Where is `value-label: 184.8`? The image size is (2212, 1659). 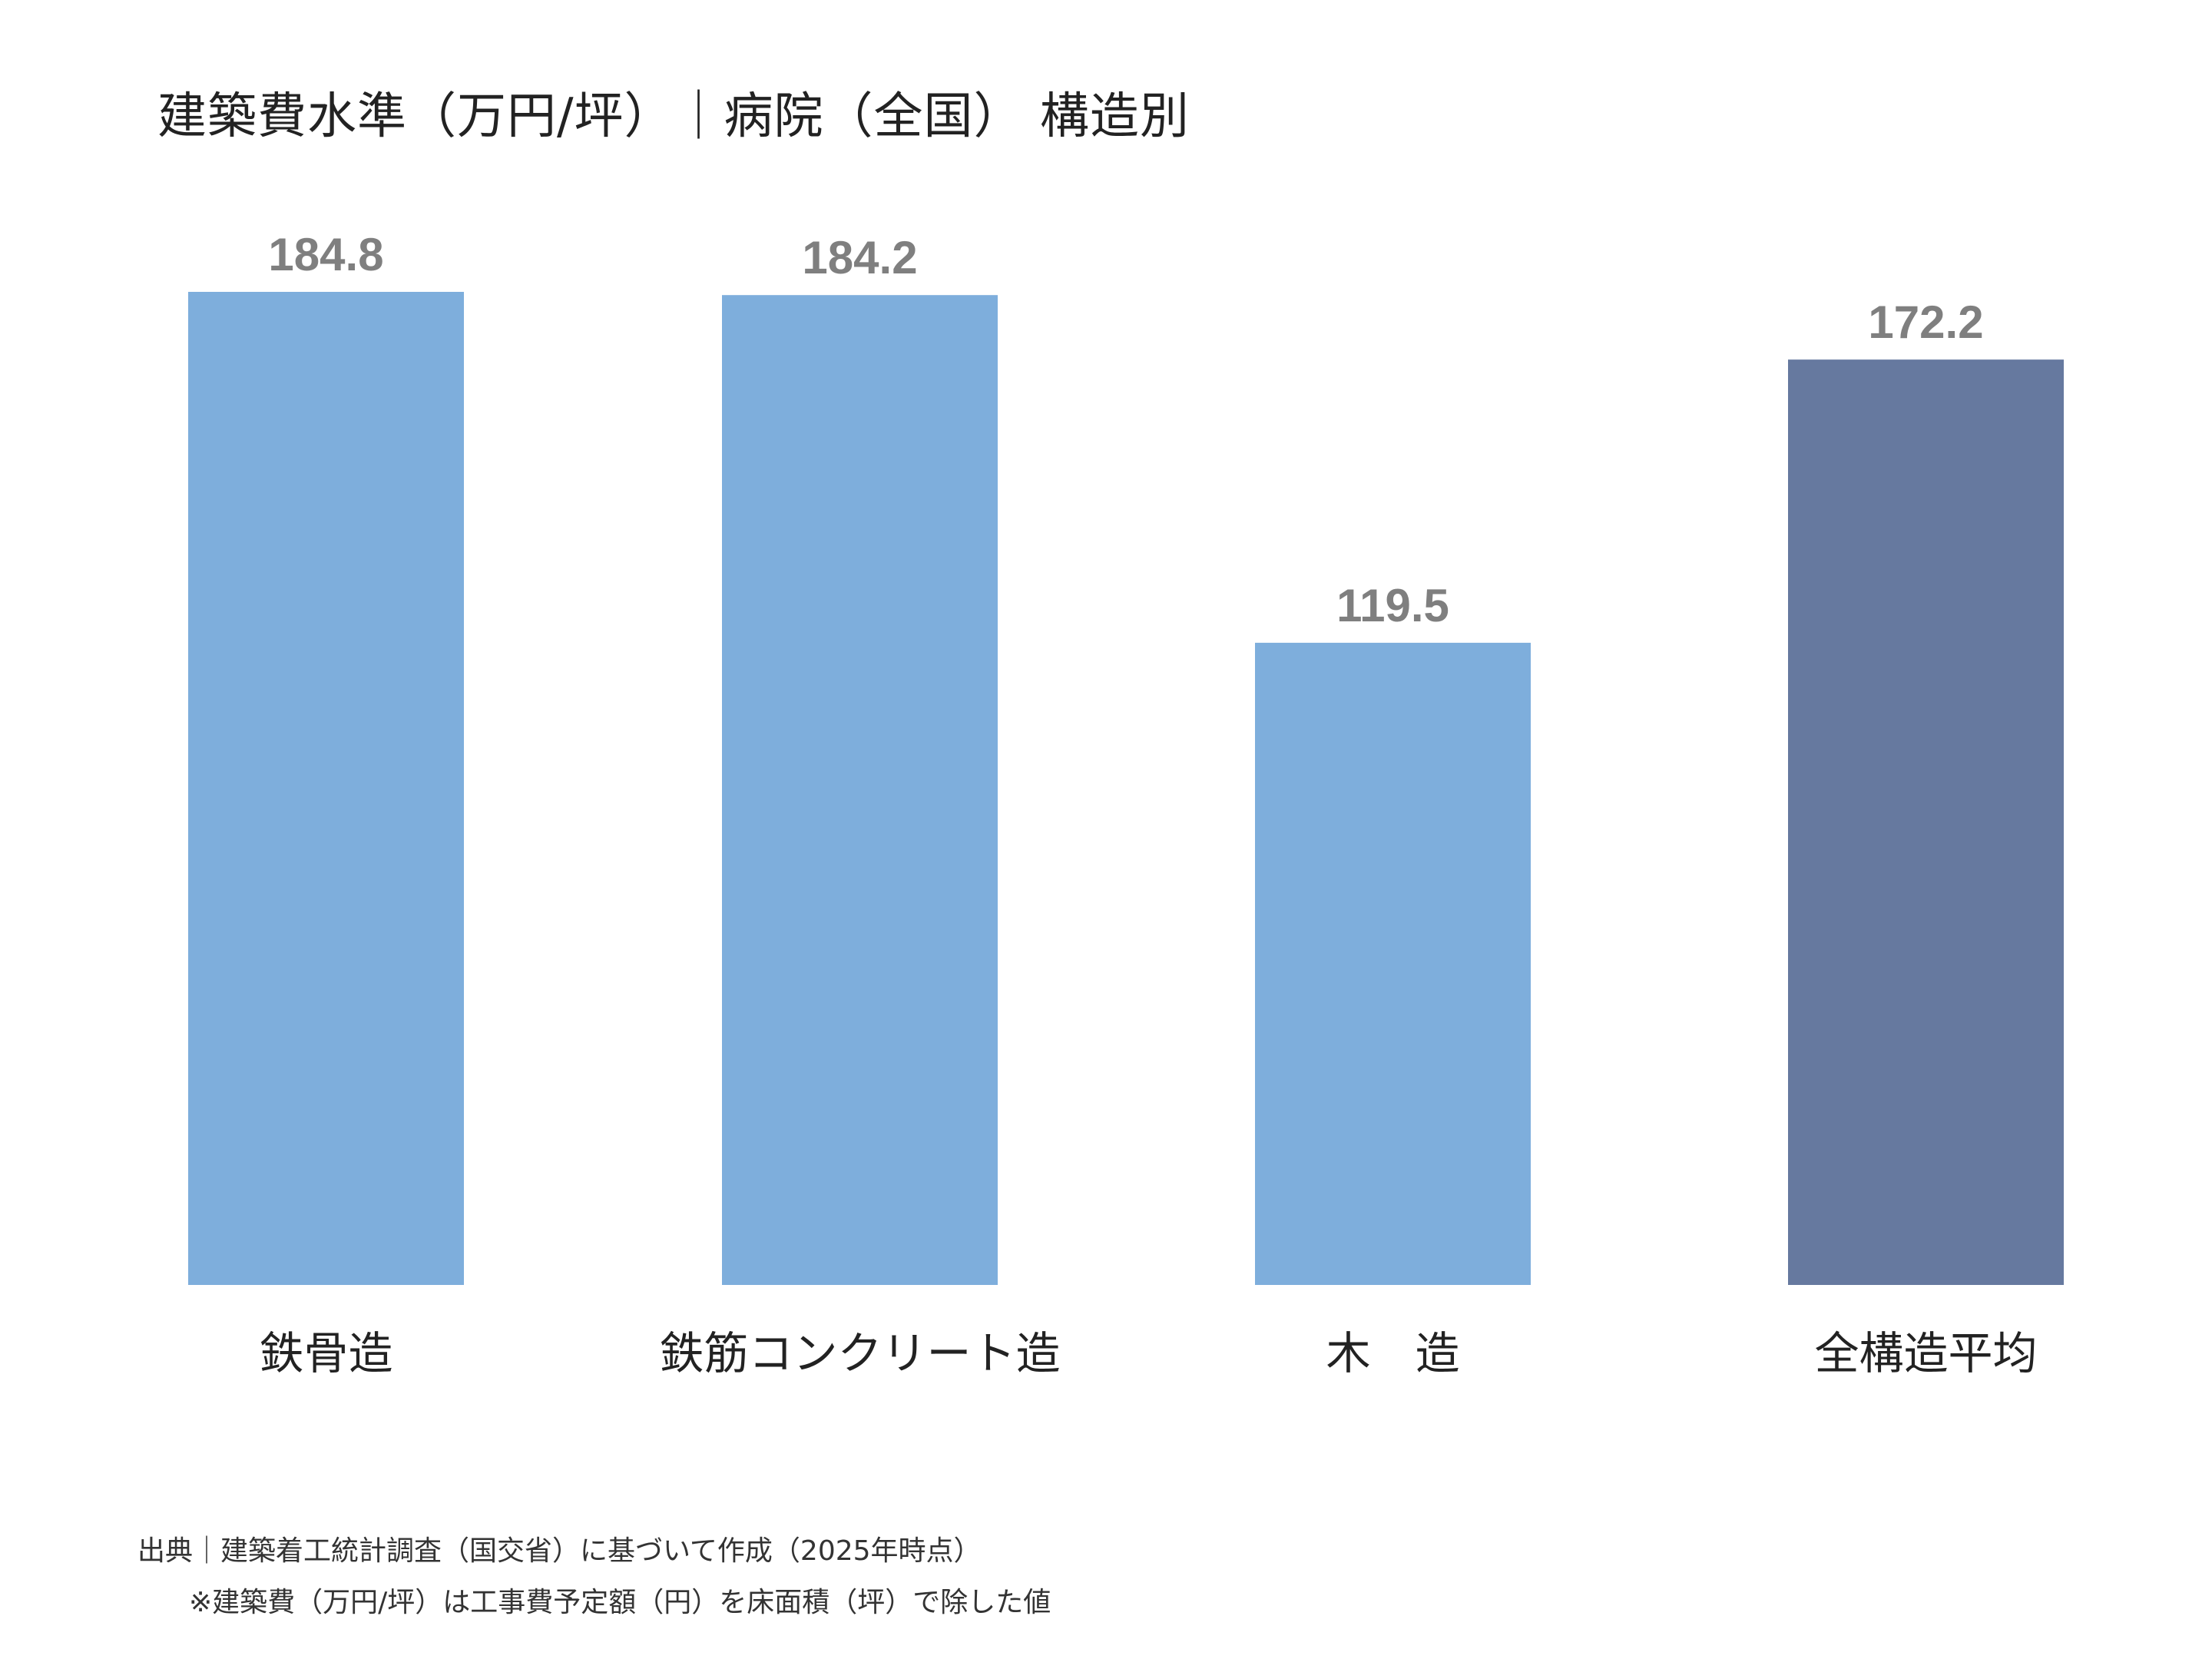 value-label: 184.8 is located at coordinates (326, 255).